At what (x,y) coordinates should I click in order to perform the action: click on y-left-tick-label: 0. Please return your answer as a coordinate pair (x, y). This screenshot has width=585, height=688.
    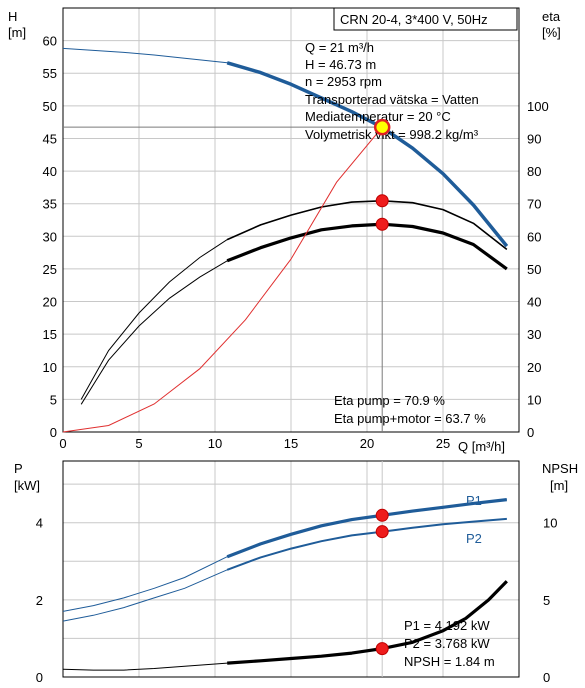
    Looking at the image, I should click on (53, 432).